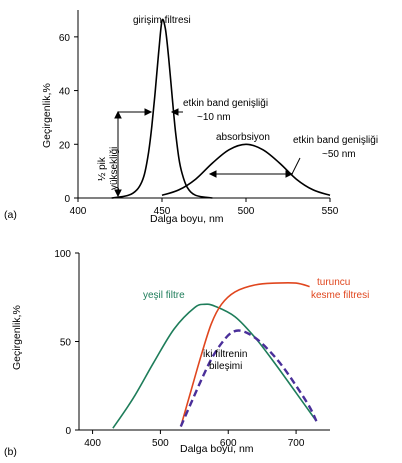 The image size is (402, 463). What do you see at coordinates (65, 92) in the screenshot?
I see `panel-a-y-tick-label: 40` at bounding box center [65, 92].